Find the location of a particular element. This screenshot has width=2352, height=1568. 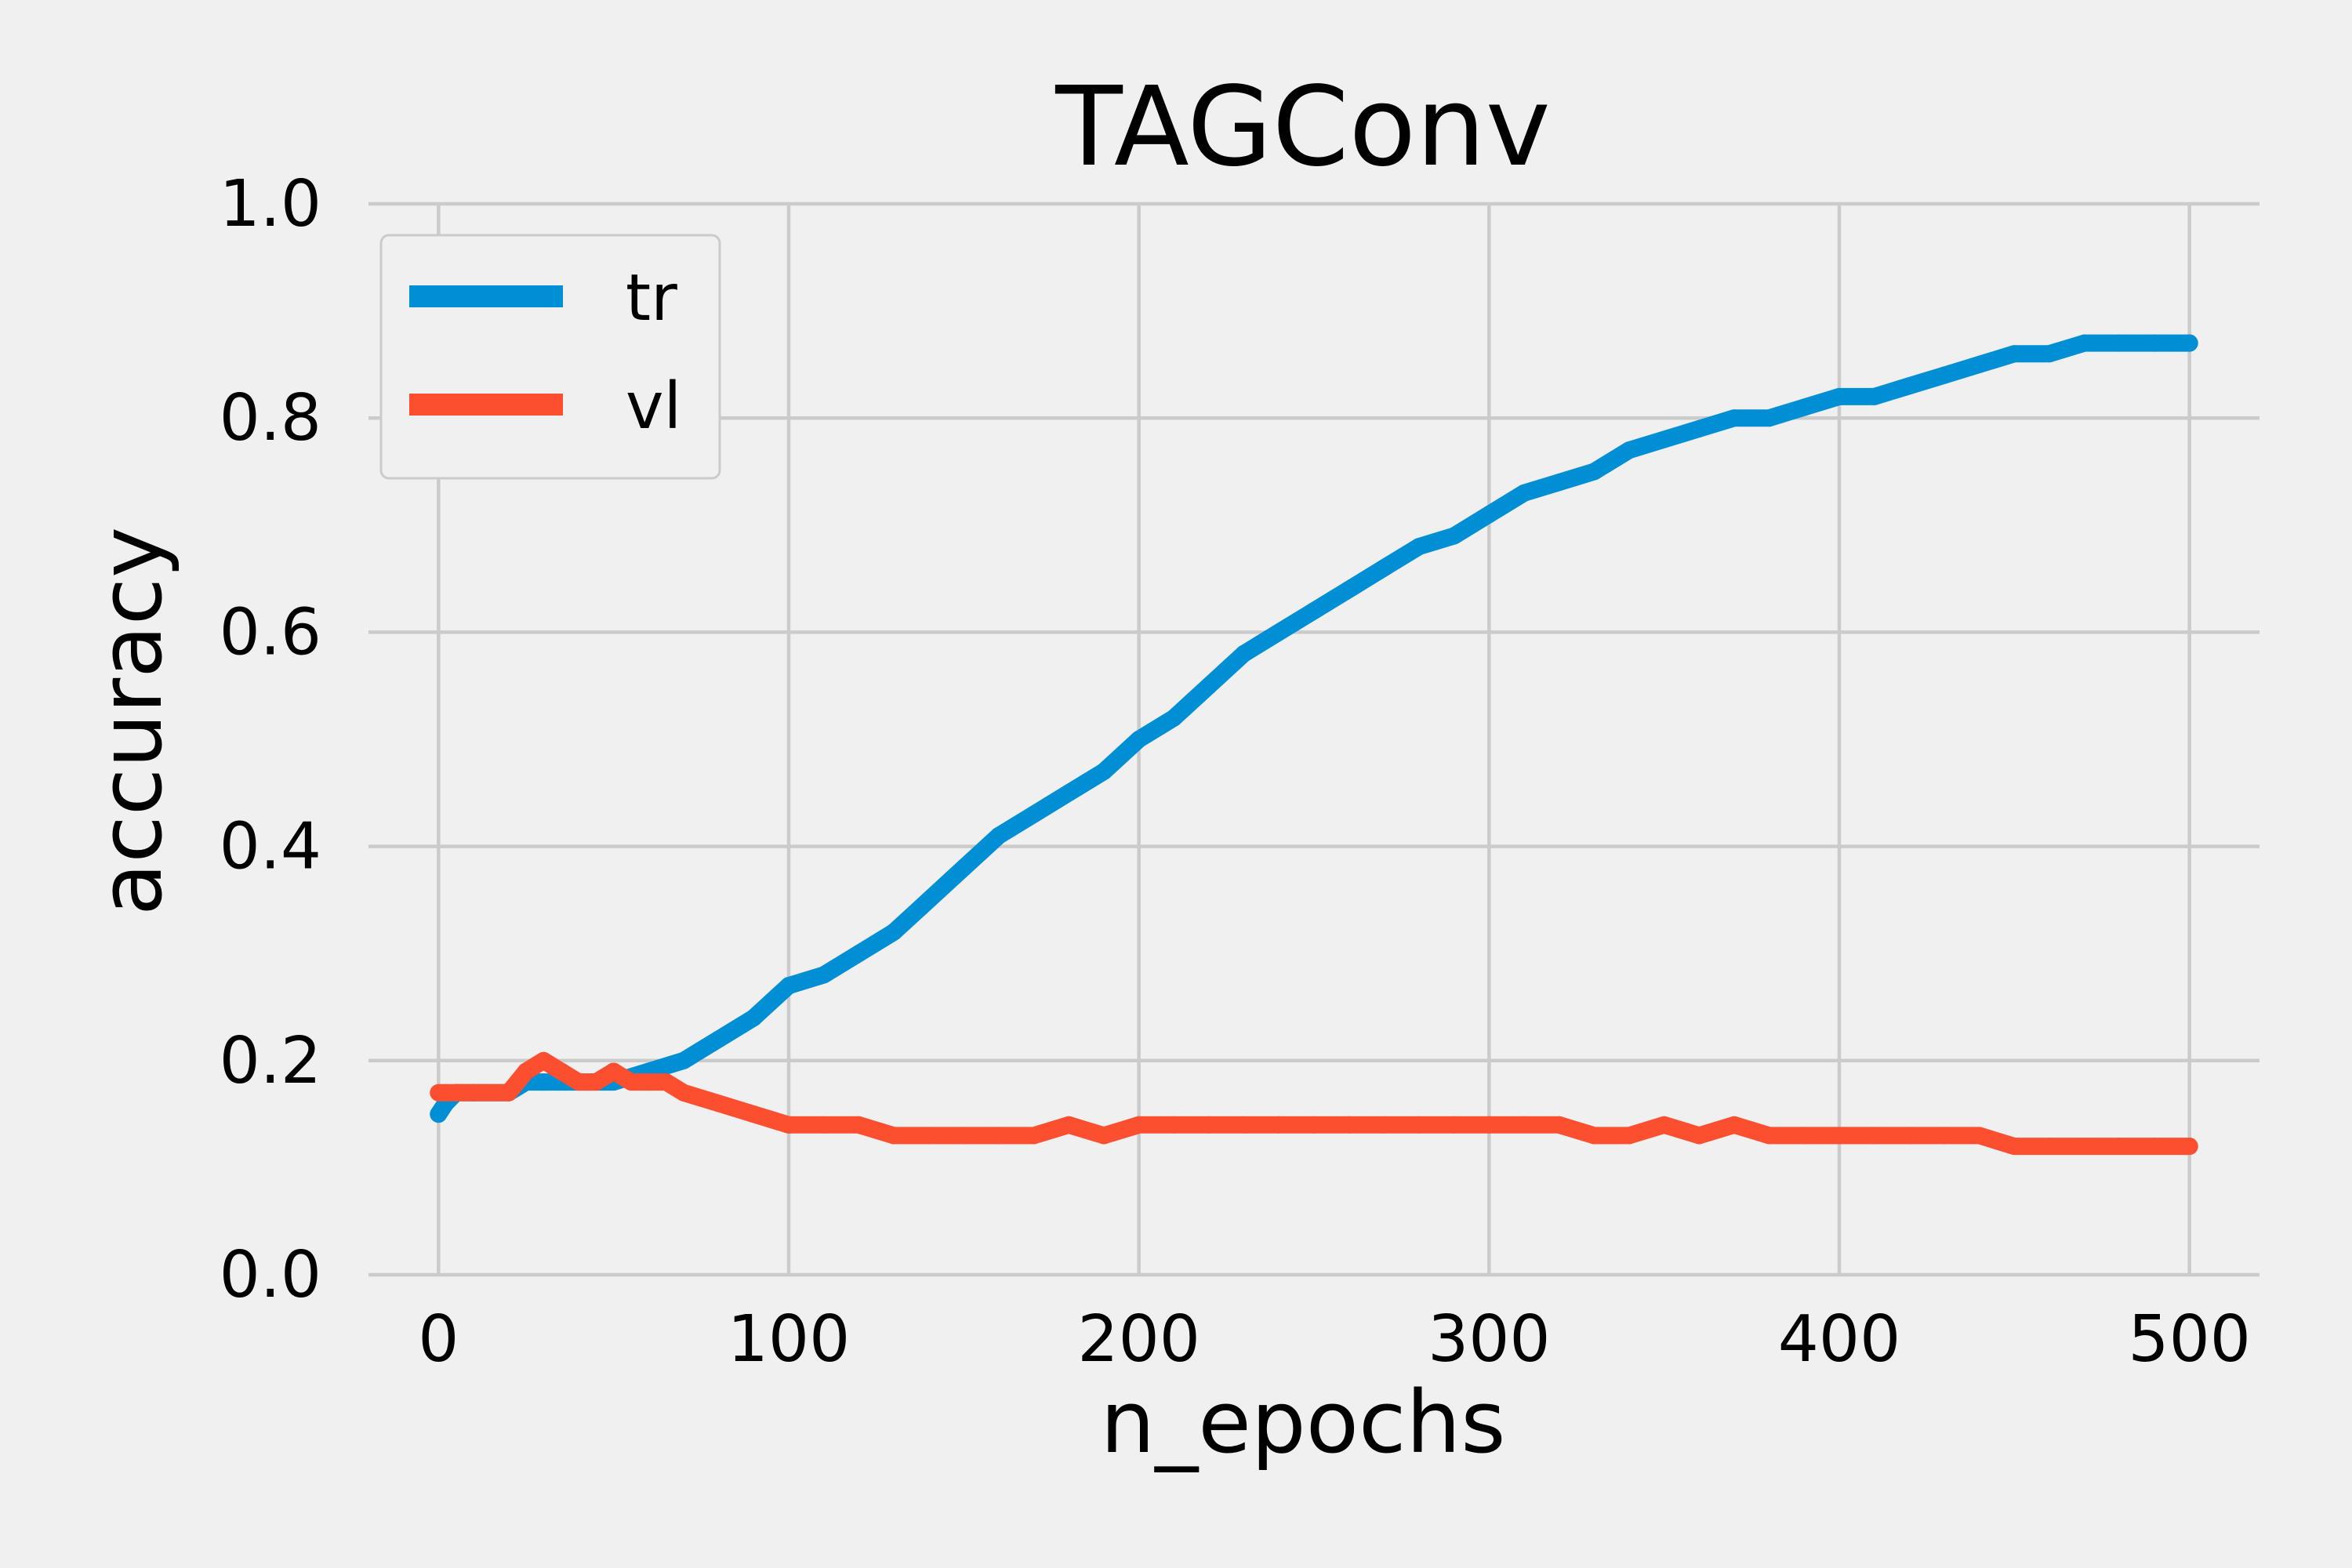

y-tick-label: 0.2 is located at coordinates (270, 1061).